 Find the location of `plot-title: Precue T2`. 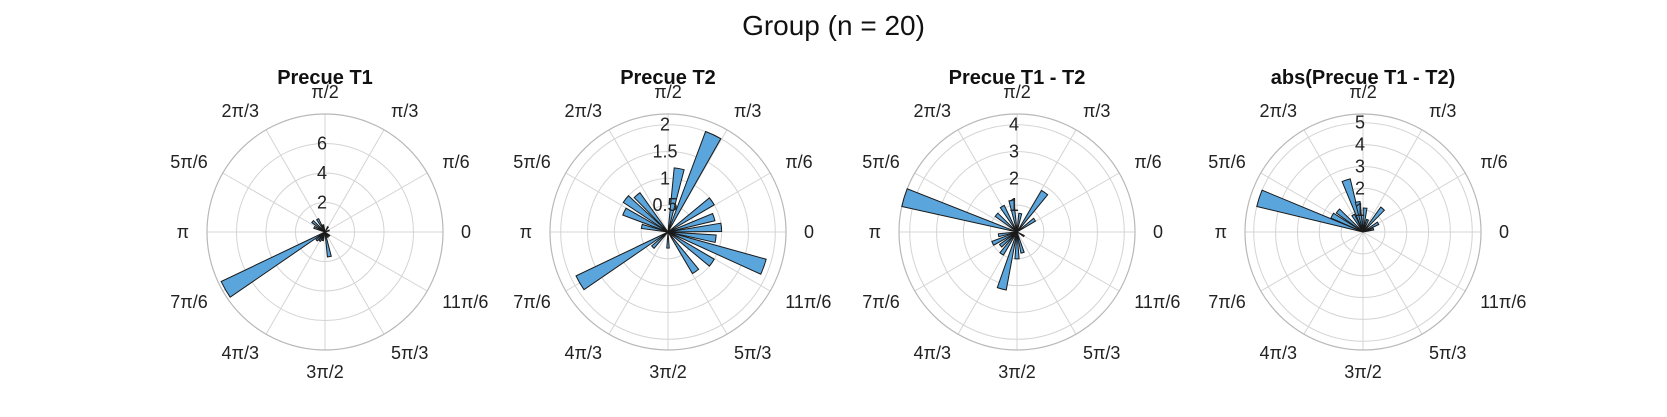

plot-title: Precue T2 is located at coordinates (668, 78).